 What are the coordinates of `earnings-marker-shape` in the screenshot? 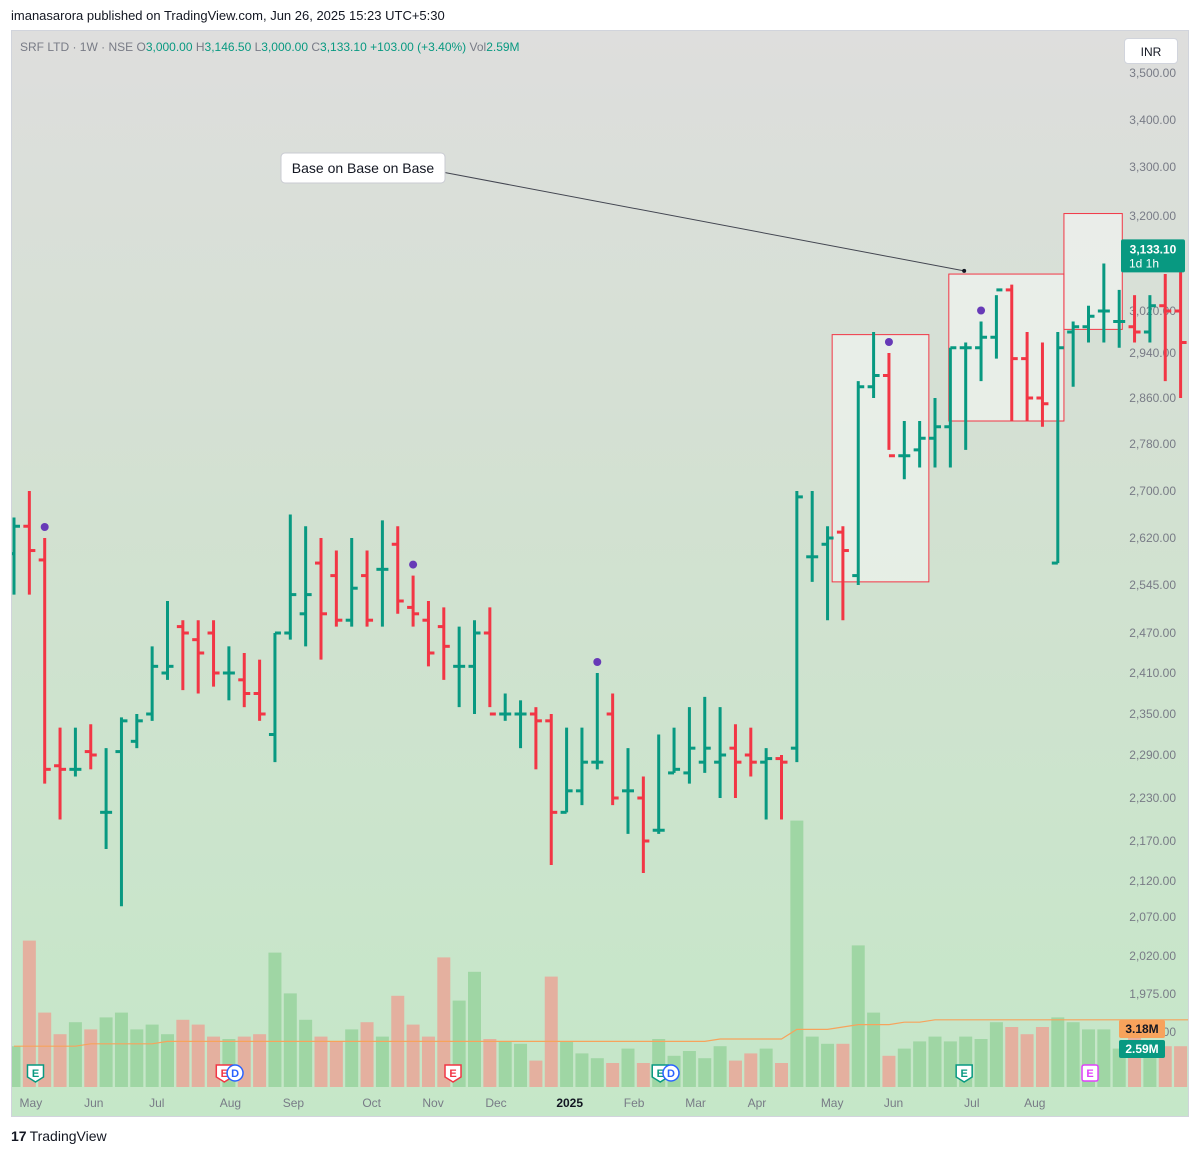 It's located at (35, 1073).